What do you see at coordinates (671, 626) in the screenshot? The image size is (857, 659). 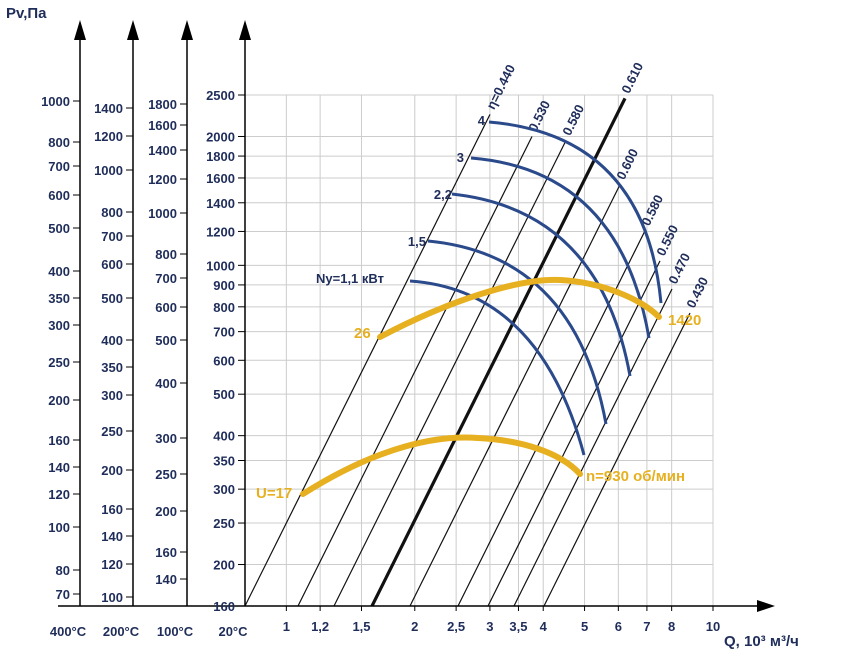 I see `x-tick-label: 8` at bounding box center [671, 626].